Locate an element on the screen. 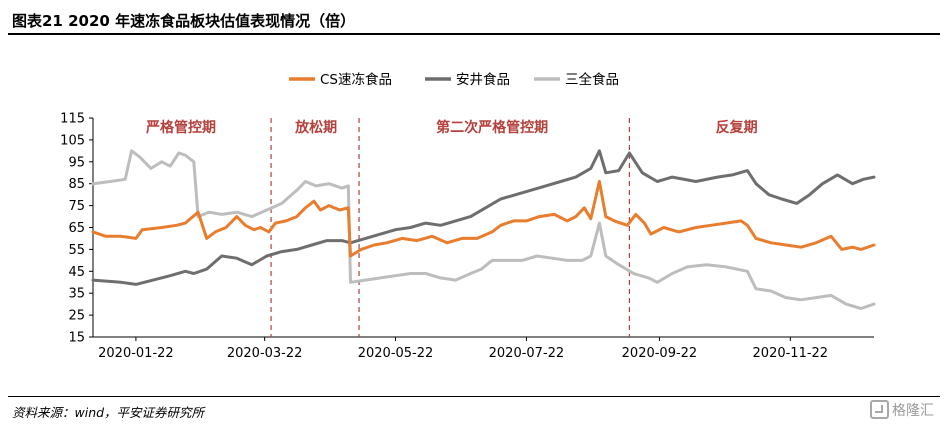  y-tick-label: 35 is located at coordinates (76, 294).